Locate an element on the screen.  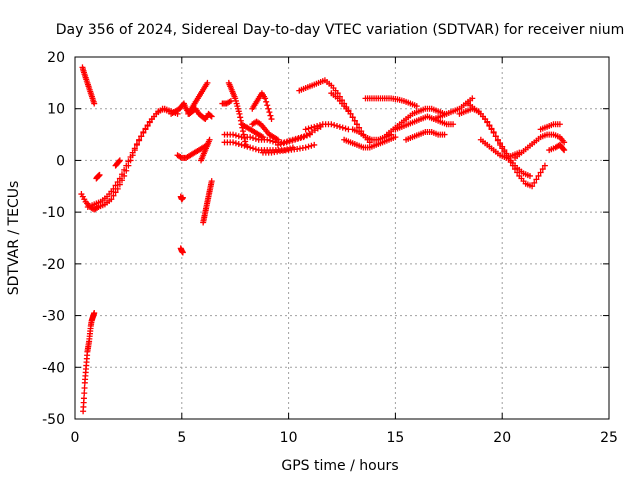
x-tick-label: 15 is located at coordinates (395, 438).